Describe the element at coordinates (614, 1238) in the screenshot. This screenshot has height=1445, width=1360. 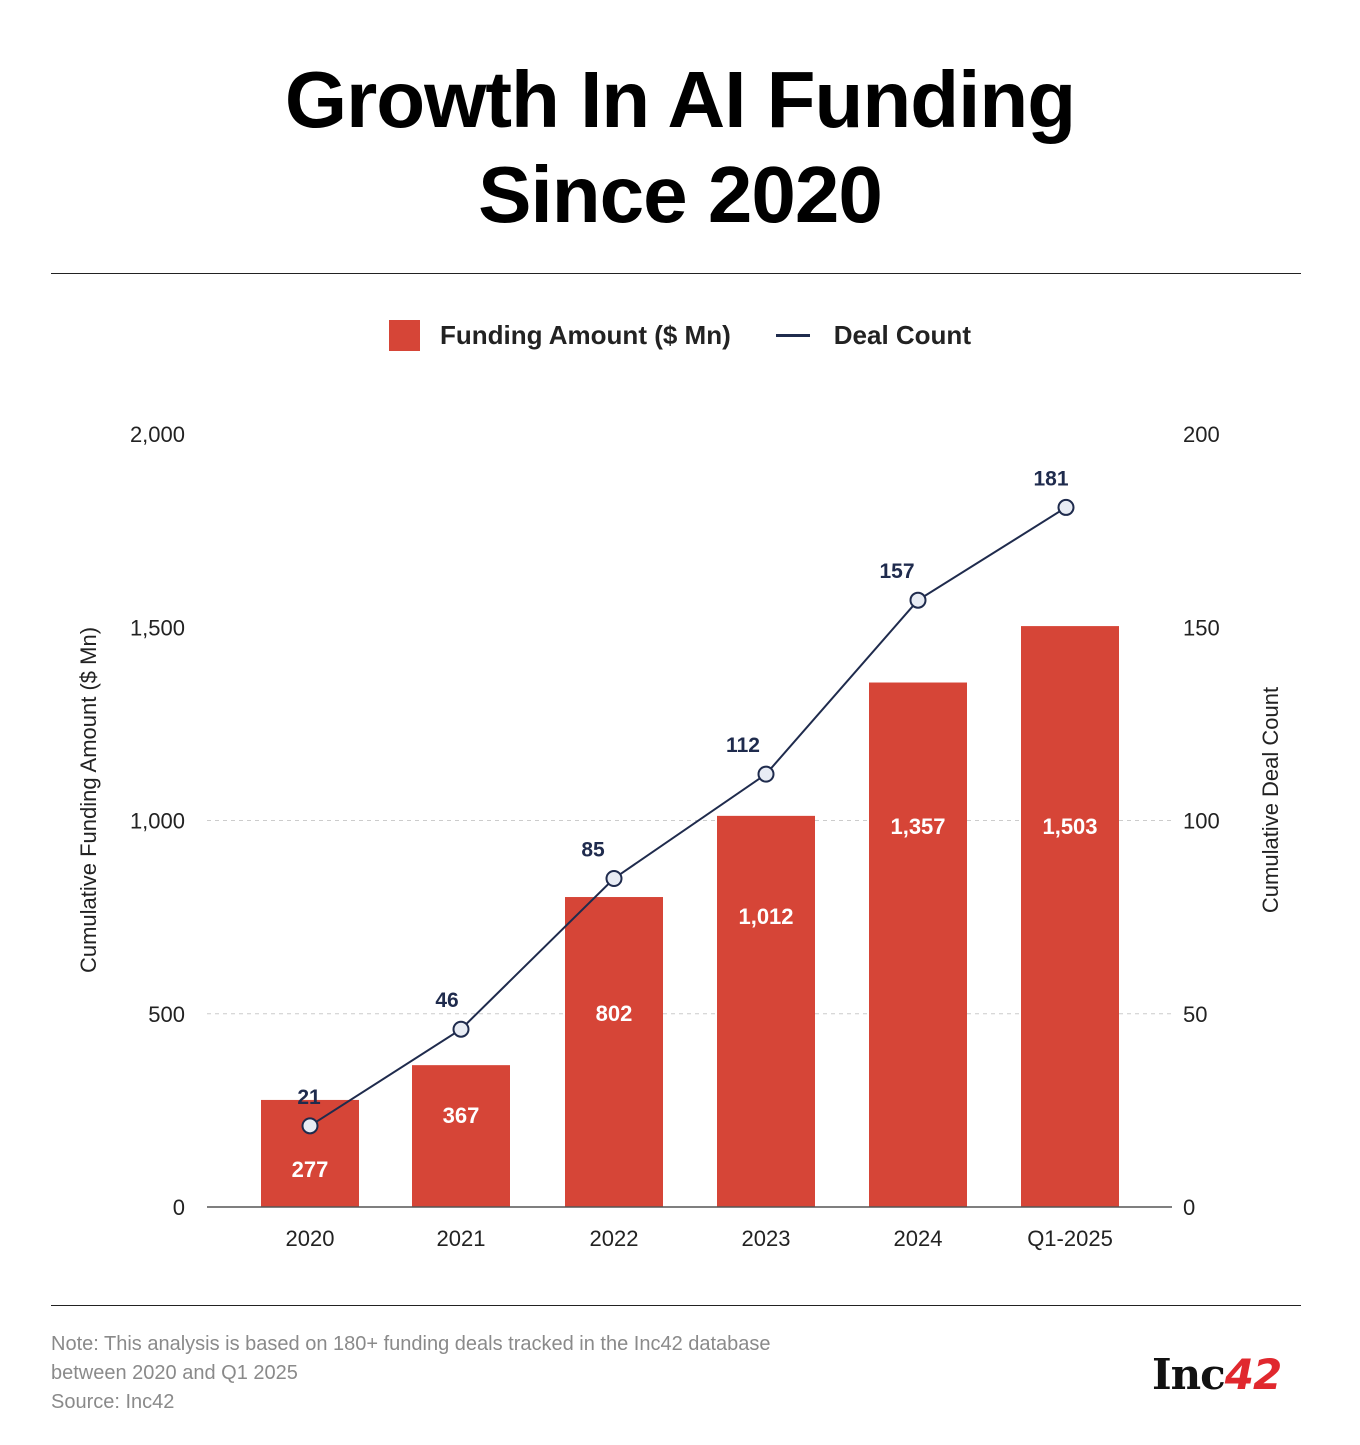
I see `x-tick-label: 2022` at that location.